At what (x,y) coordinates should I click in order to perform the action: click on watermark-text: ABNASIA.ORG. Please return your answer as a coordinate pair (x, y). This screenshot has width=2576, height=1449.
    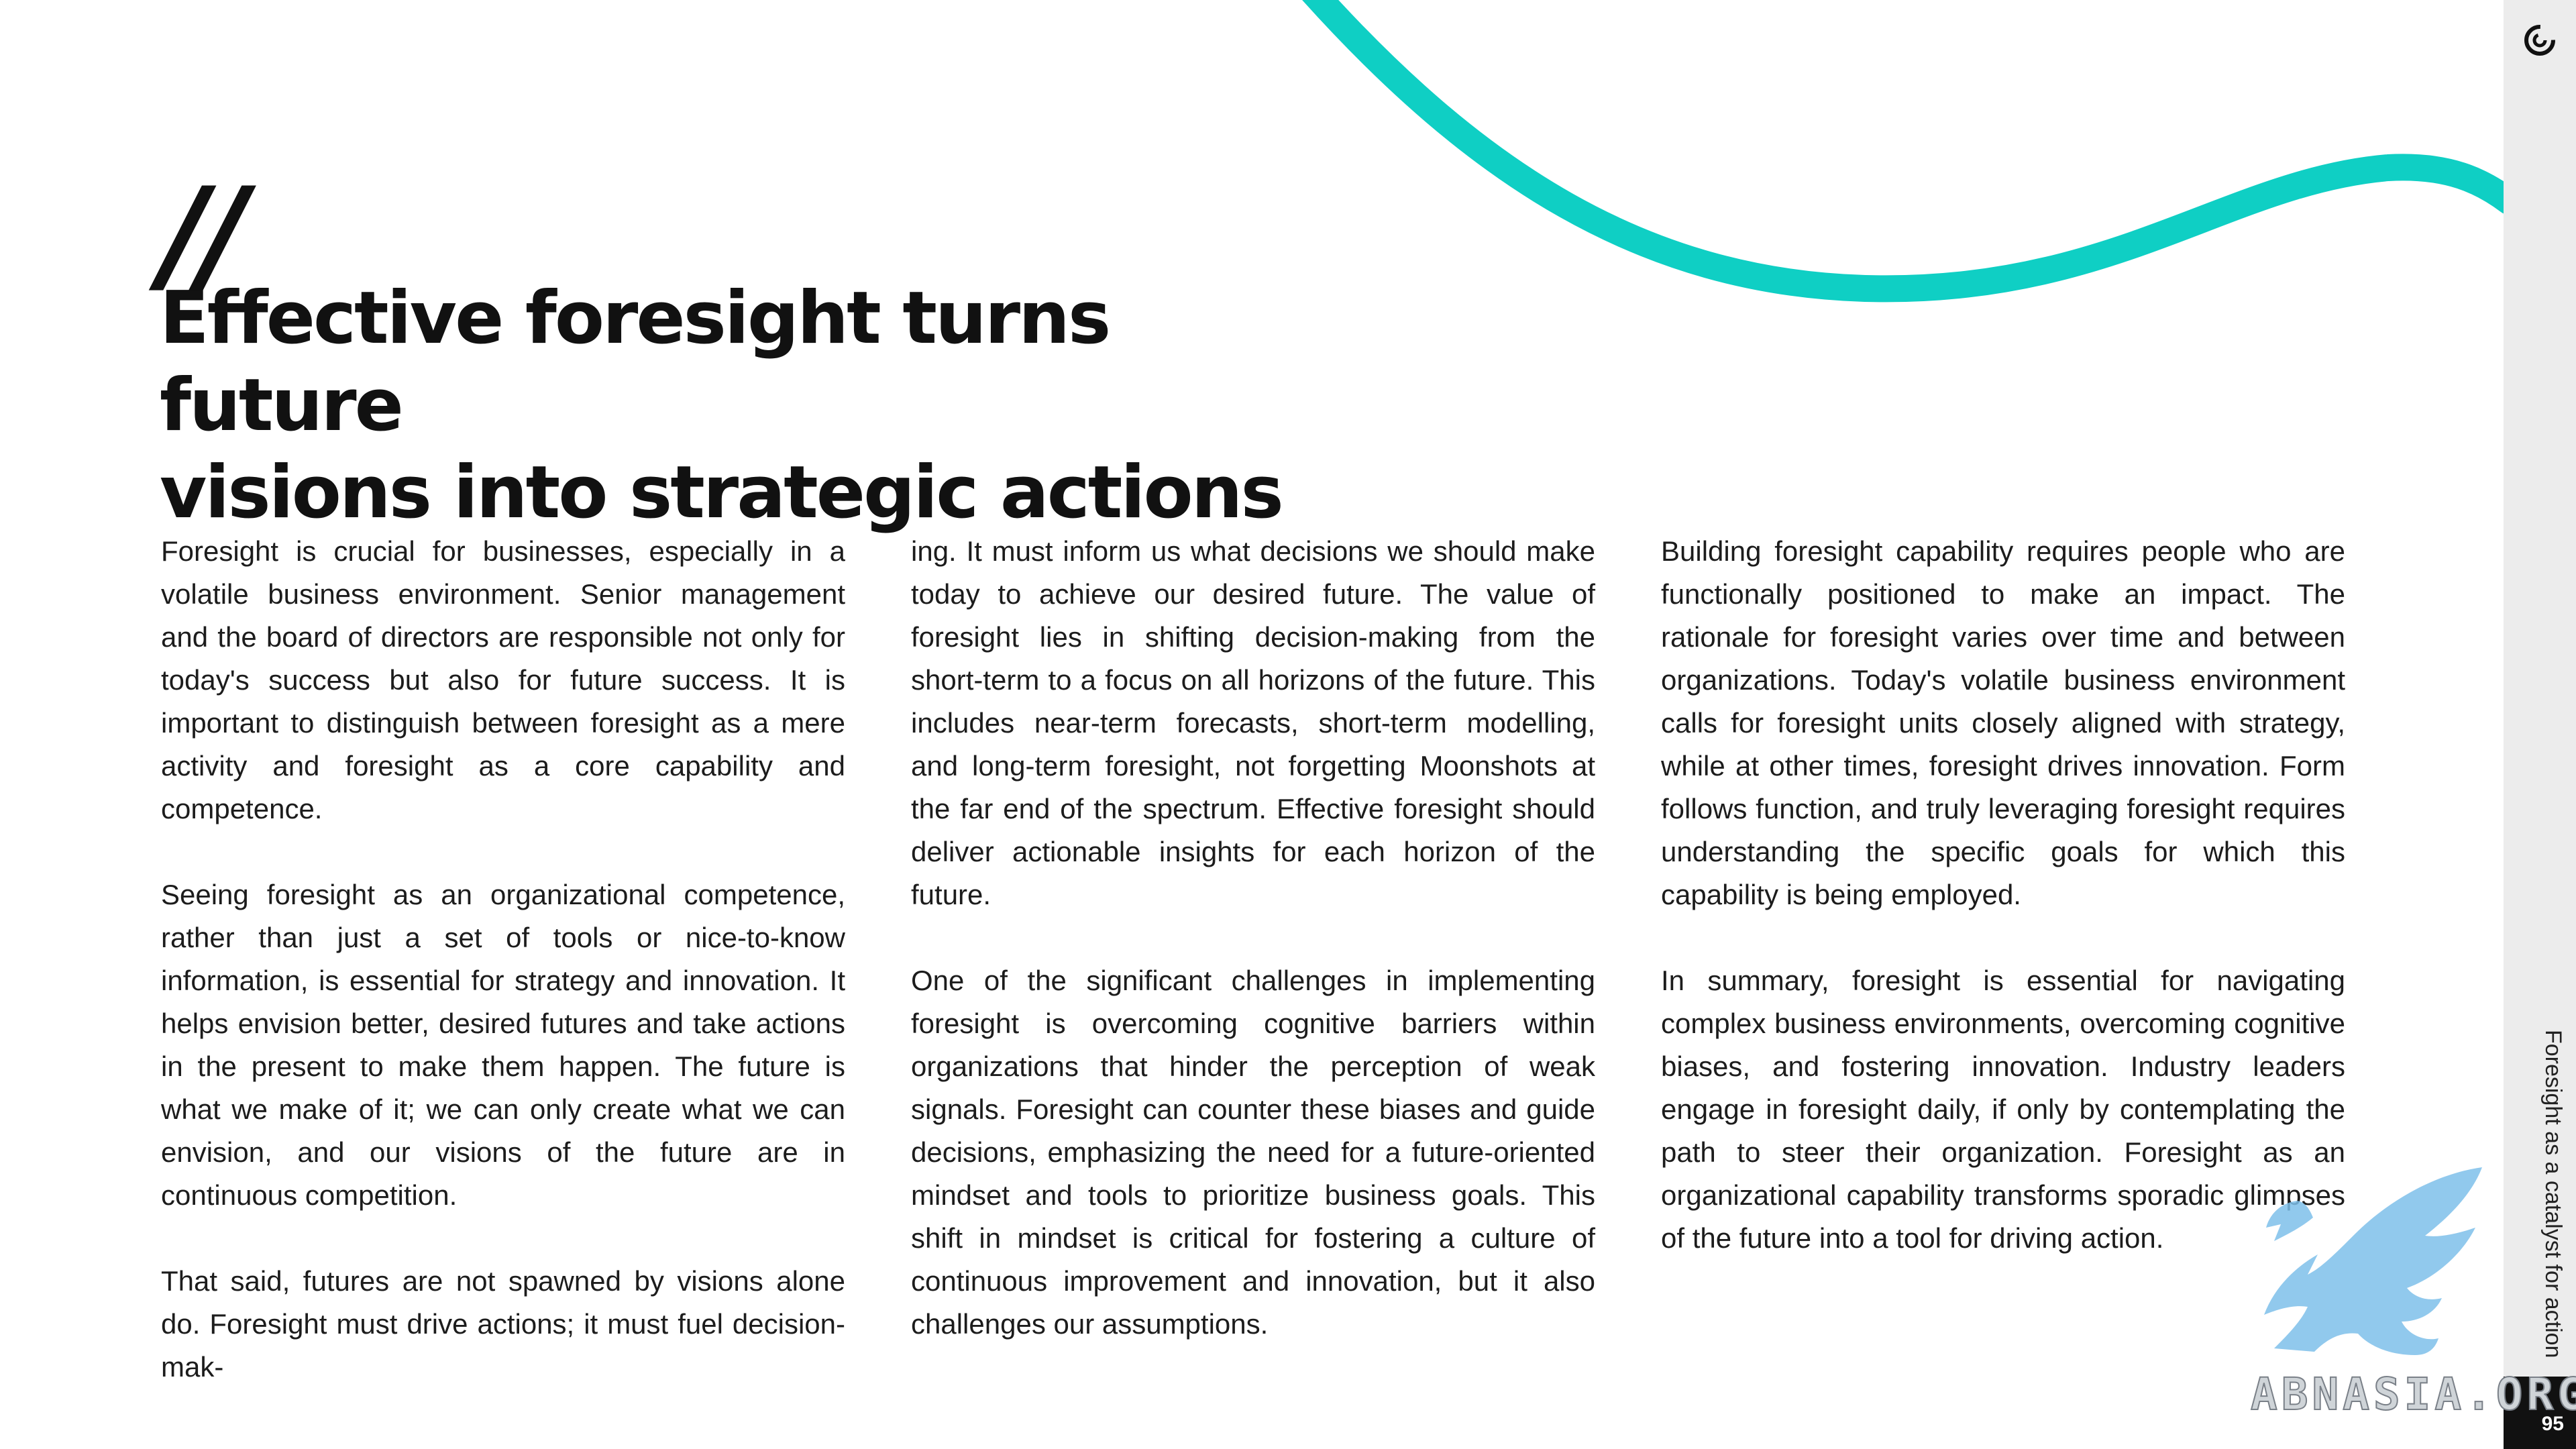
    Looking at the image, I should click on (2413, 1394).